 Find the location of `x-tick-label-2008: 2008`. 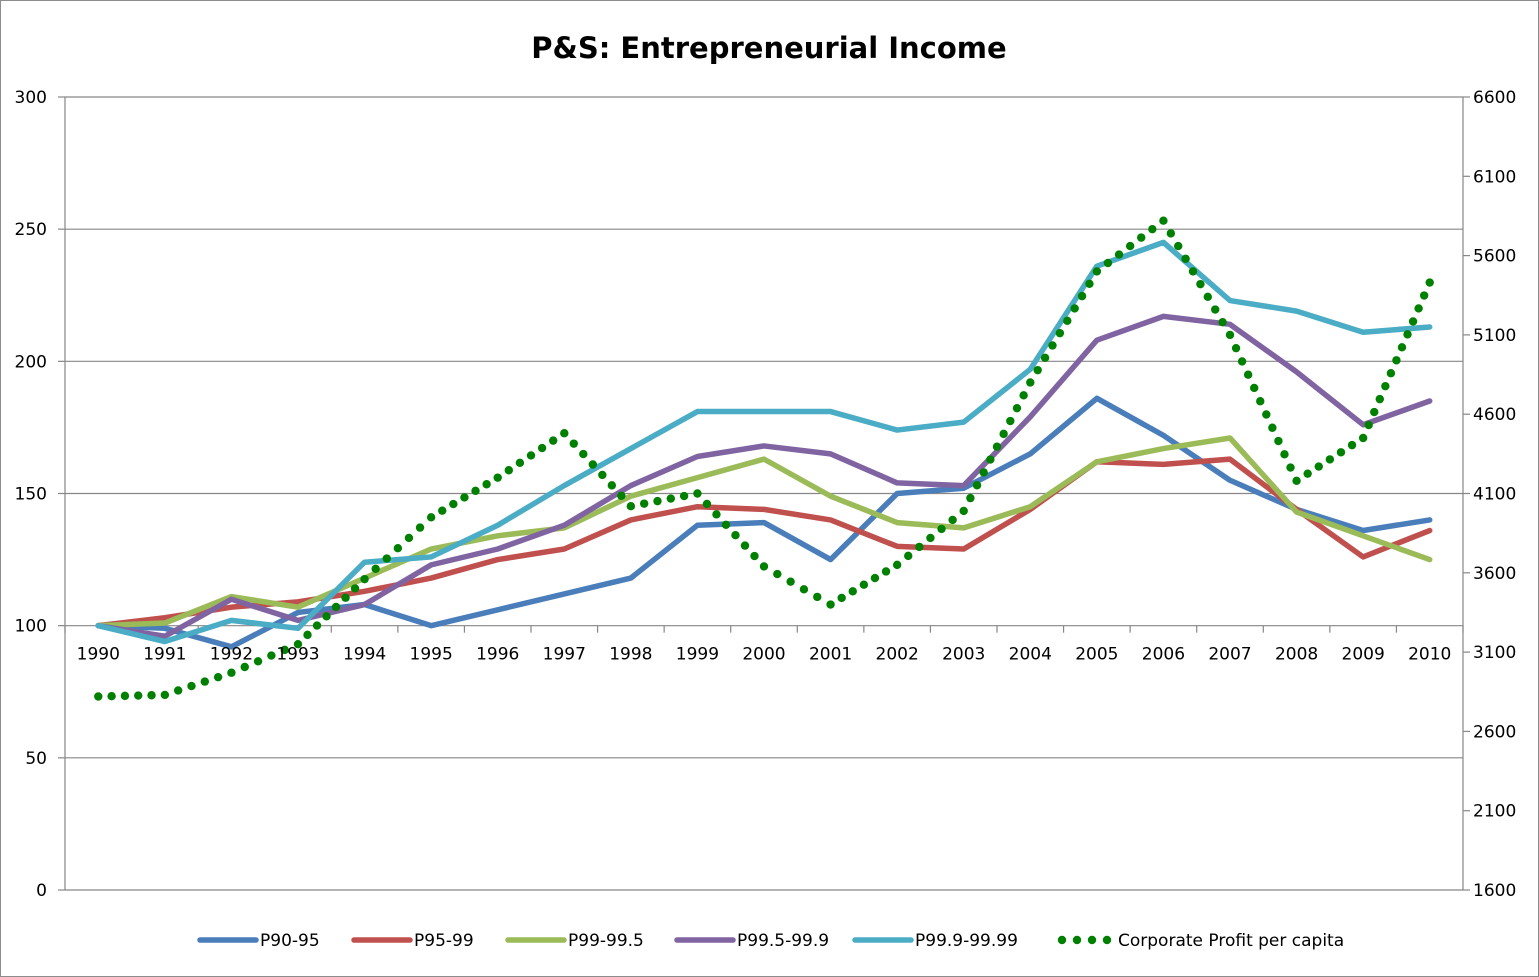

x-tick-label-2008: 2008 is located at coordinates (1296, 655).